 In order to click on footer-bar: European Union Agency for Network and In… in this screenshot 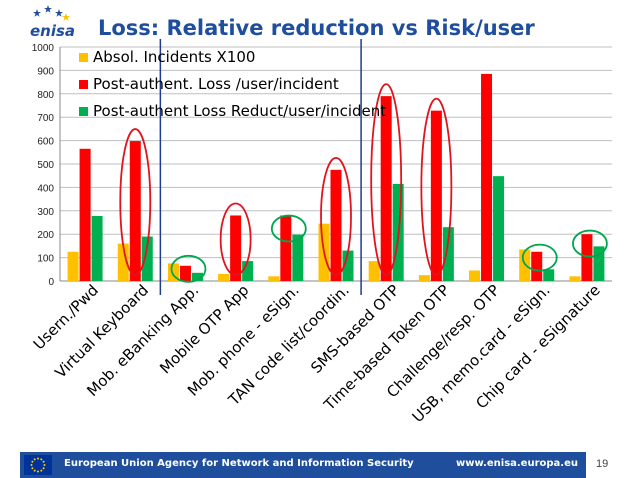, I will do `click(303, 465)`.